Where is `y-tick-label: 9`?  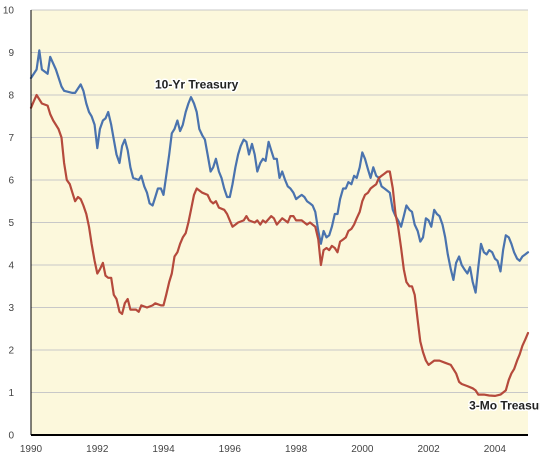
y-tick-label: 9 is located at coordinates (11, 53).